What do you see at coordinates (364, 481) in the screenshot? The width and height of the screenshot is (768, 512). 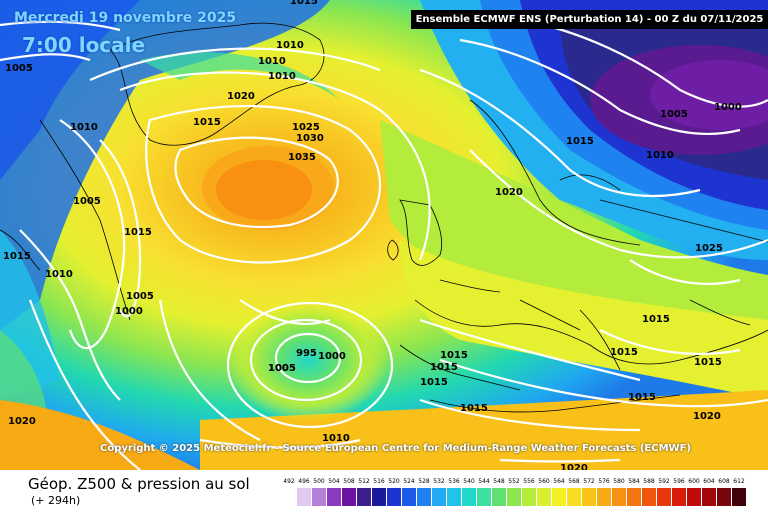 I see `scale-tick-label: 512` at bounding box center [364, 481].